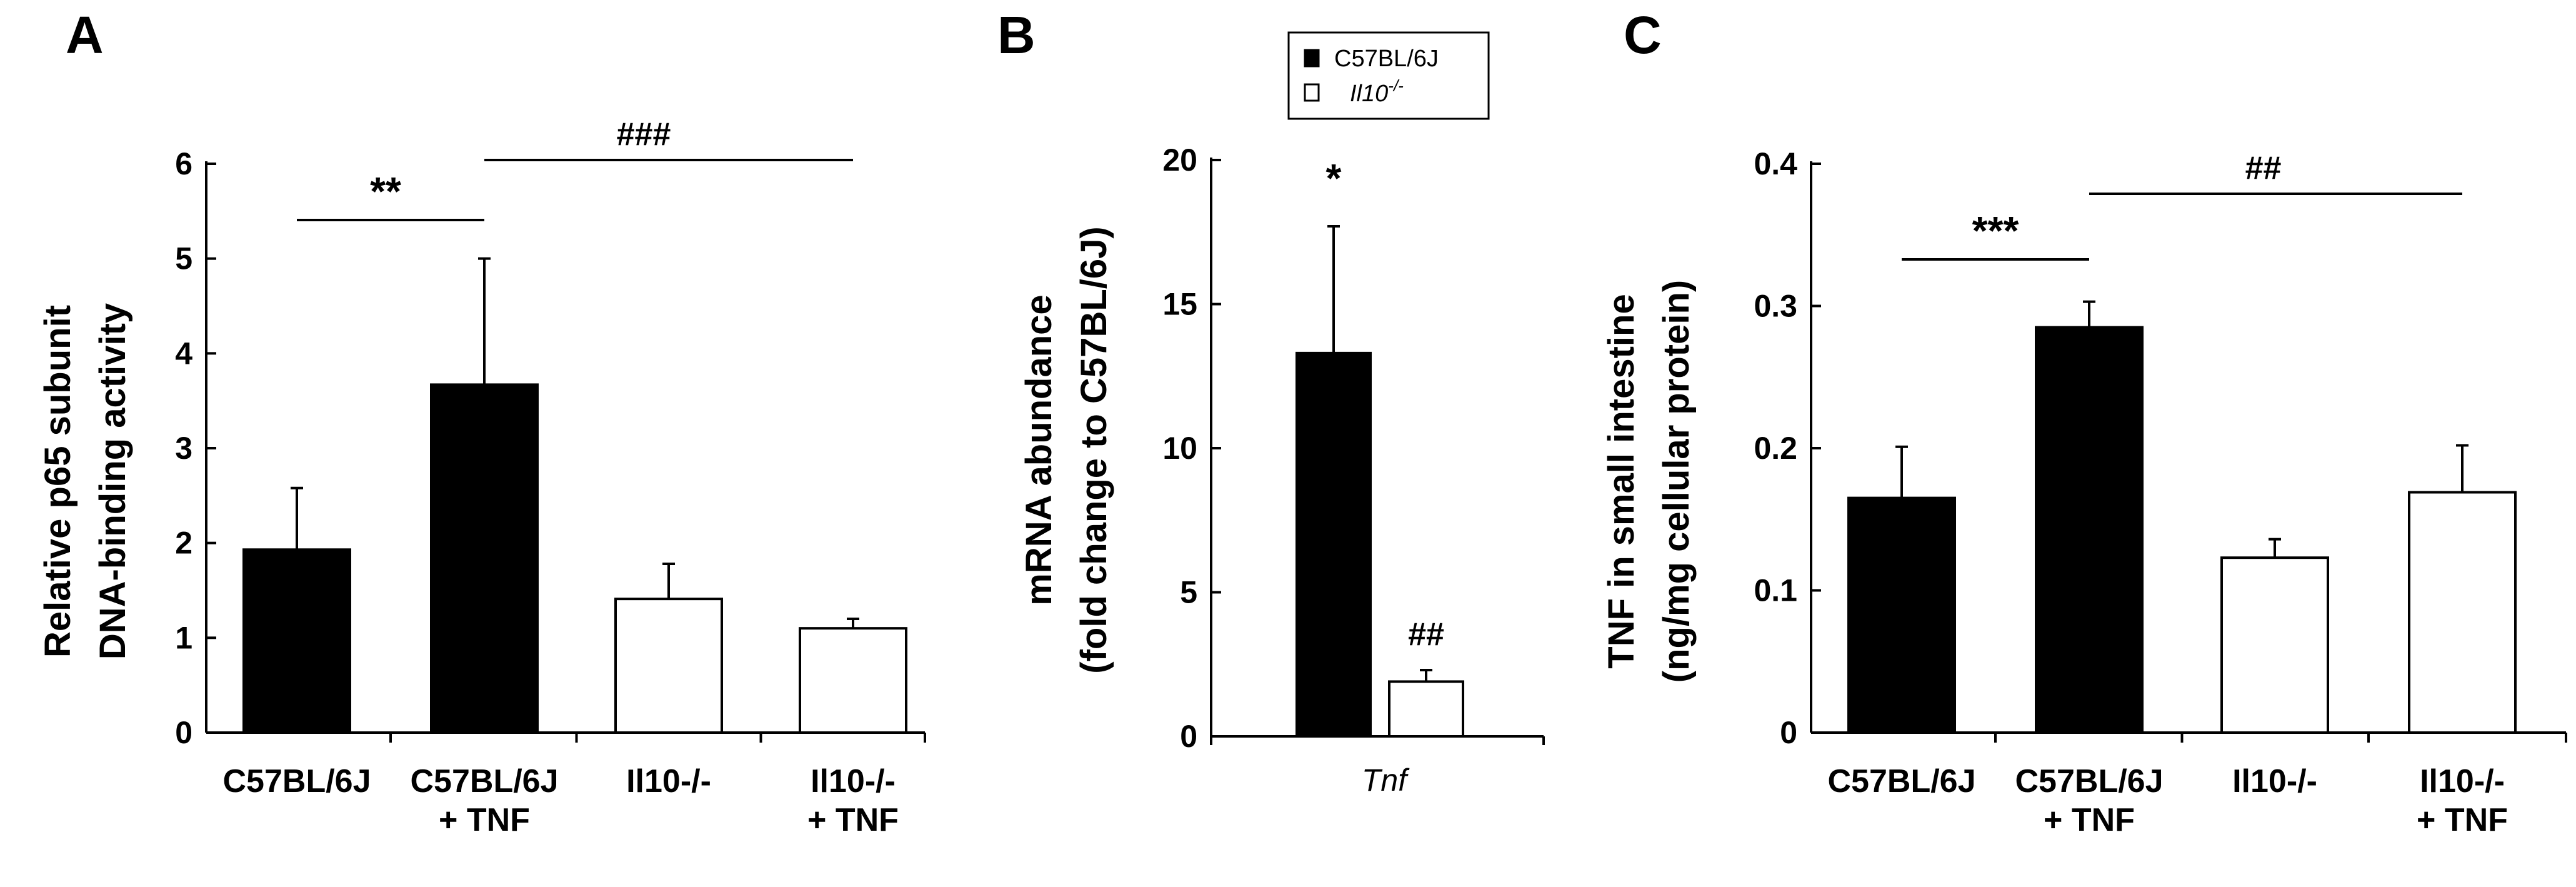 Image resolution: width=2576 pixels, height=887 pixels. What do you see at coordinates (1094, 449) in the screenshot?
I see `panel-b-ylabel-line2: (fold change to C57BL/6J)` at bounding box center [1094, 449].